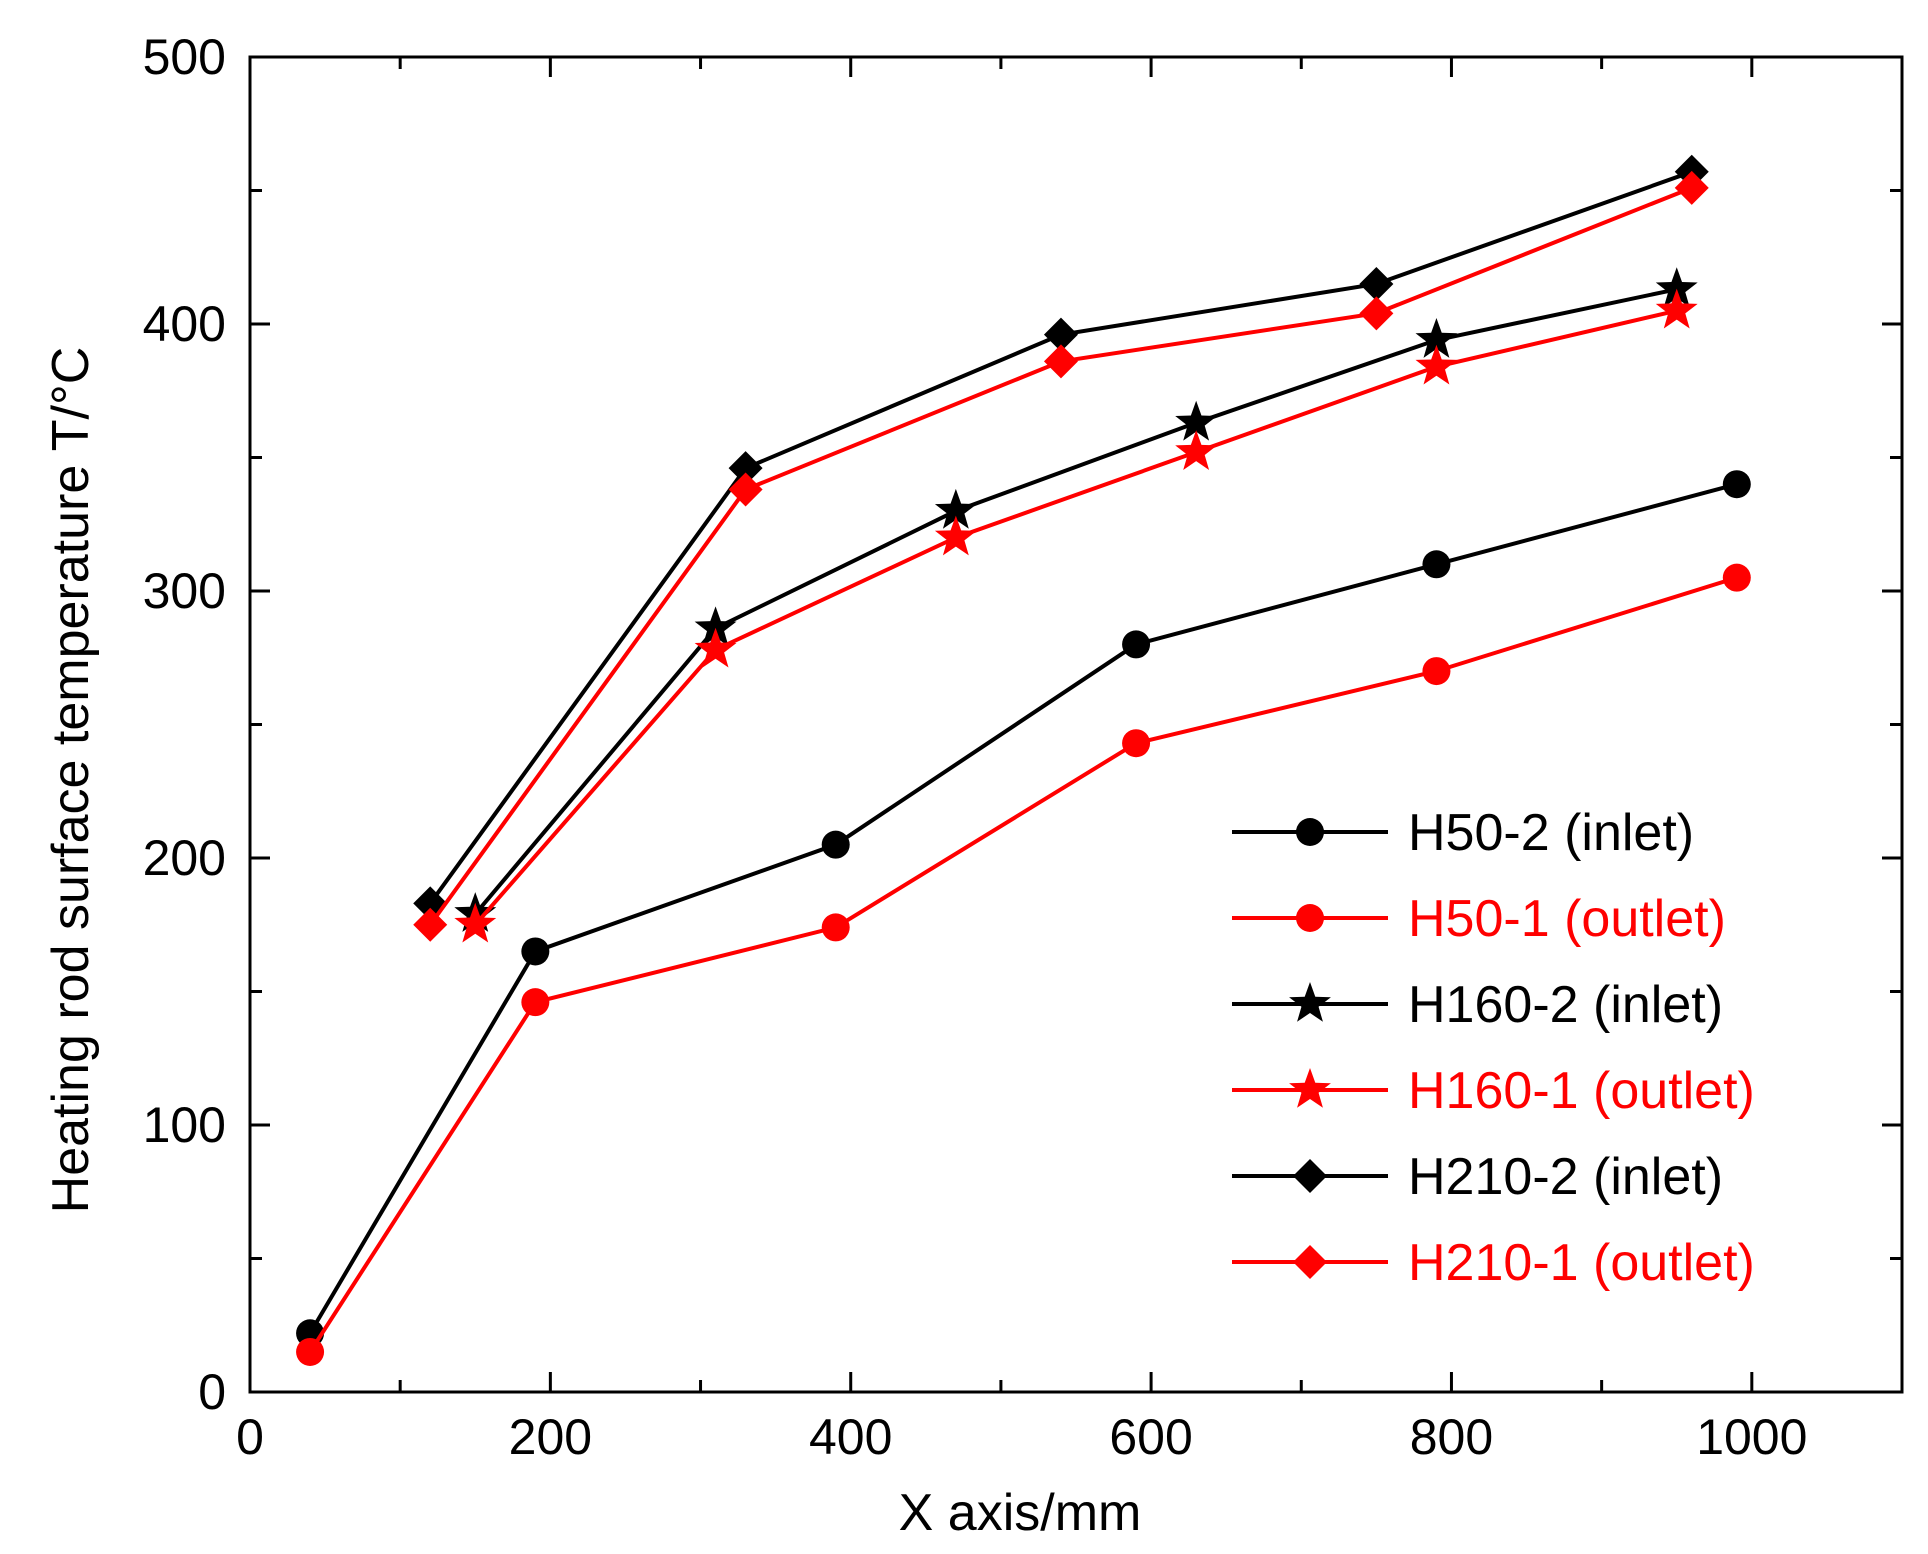 This screenshot has height=1554, width=1928. Describe the element at coordinates (850, 1437) in the screenshot. I see `x-tick-label: 400` at that location.